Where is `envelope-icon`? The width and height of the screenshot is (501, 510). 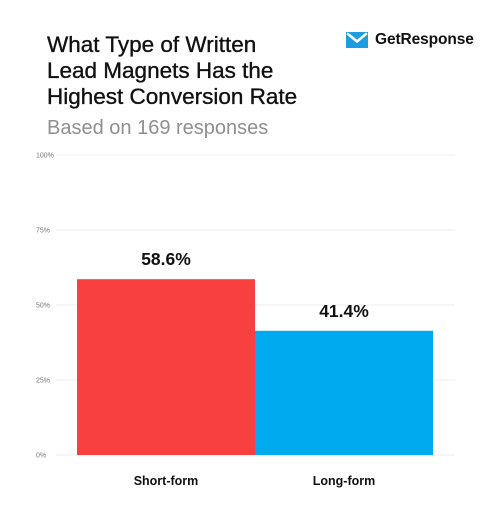
envelope-icon is located at coordinates (357, 40).